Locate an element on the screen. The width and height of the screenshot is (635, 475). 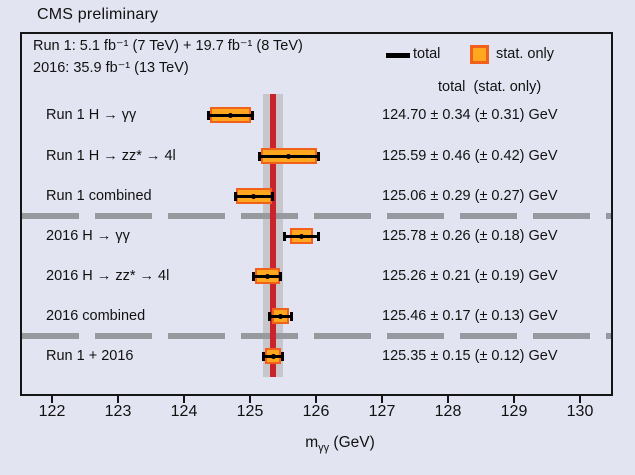
measurement-value: 125.78 ± 0.26 (± 0.18) GeV is located at coordinates (470, 236).